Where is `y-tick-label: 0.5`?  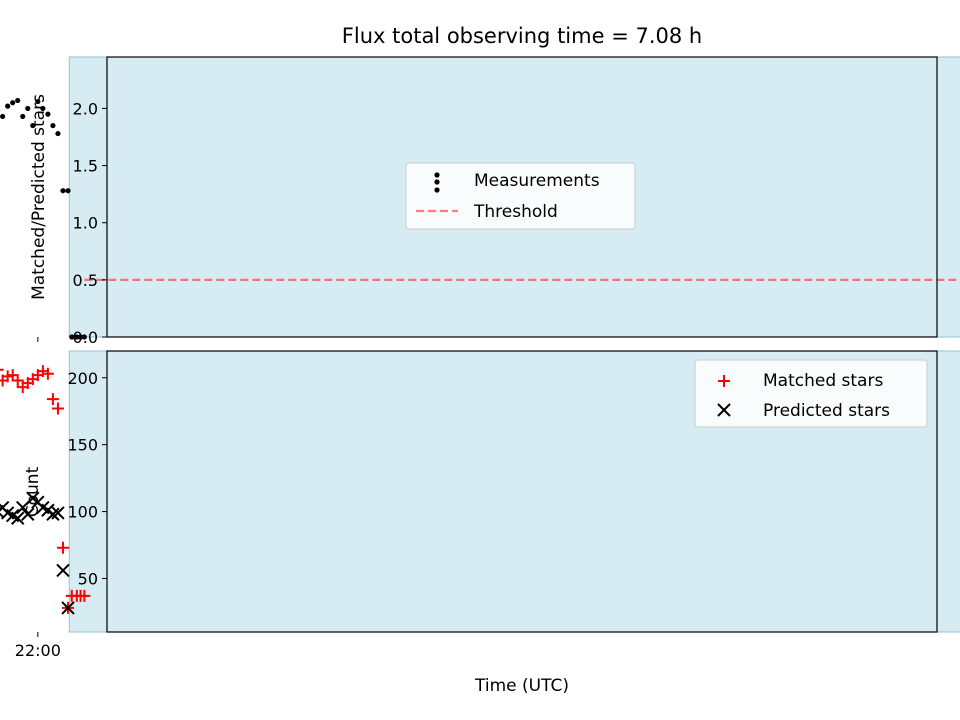
y-tick-label: 0.5 is located at coordinates (85, 280).